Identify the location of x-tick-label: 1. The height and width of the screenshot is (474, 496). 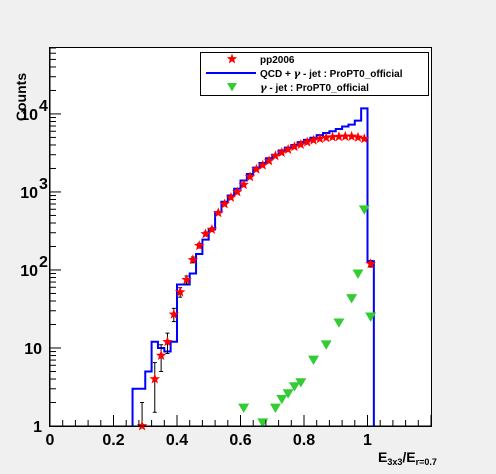
(367, 440).